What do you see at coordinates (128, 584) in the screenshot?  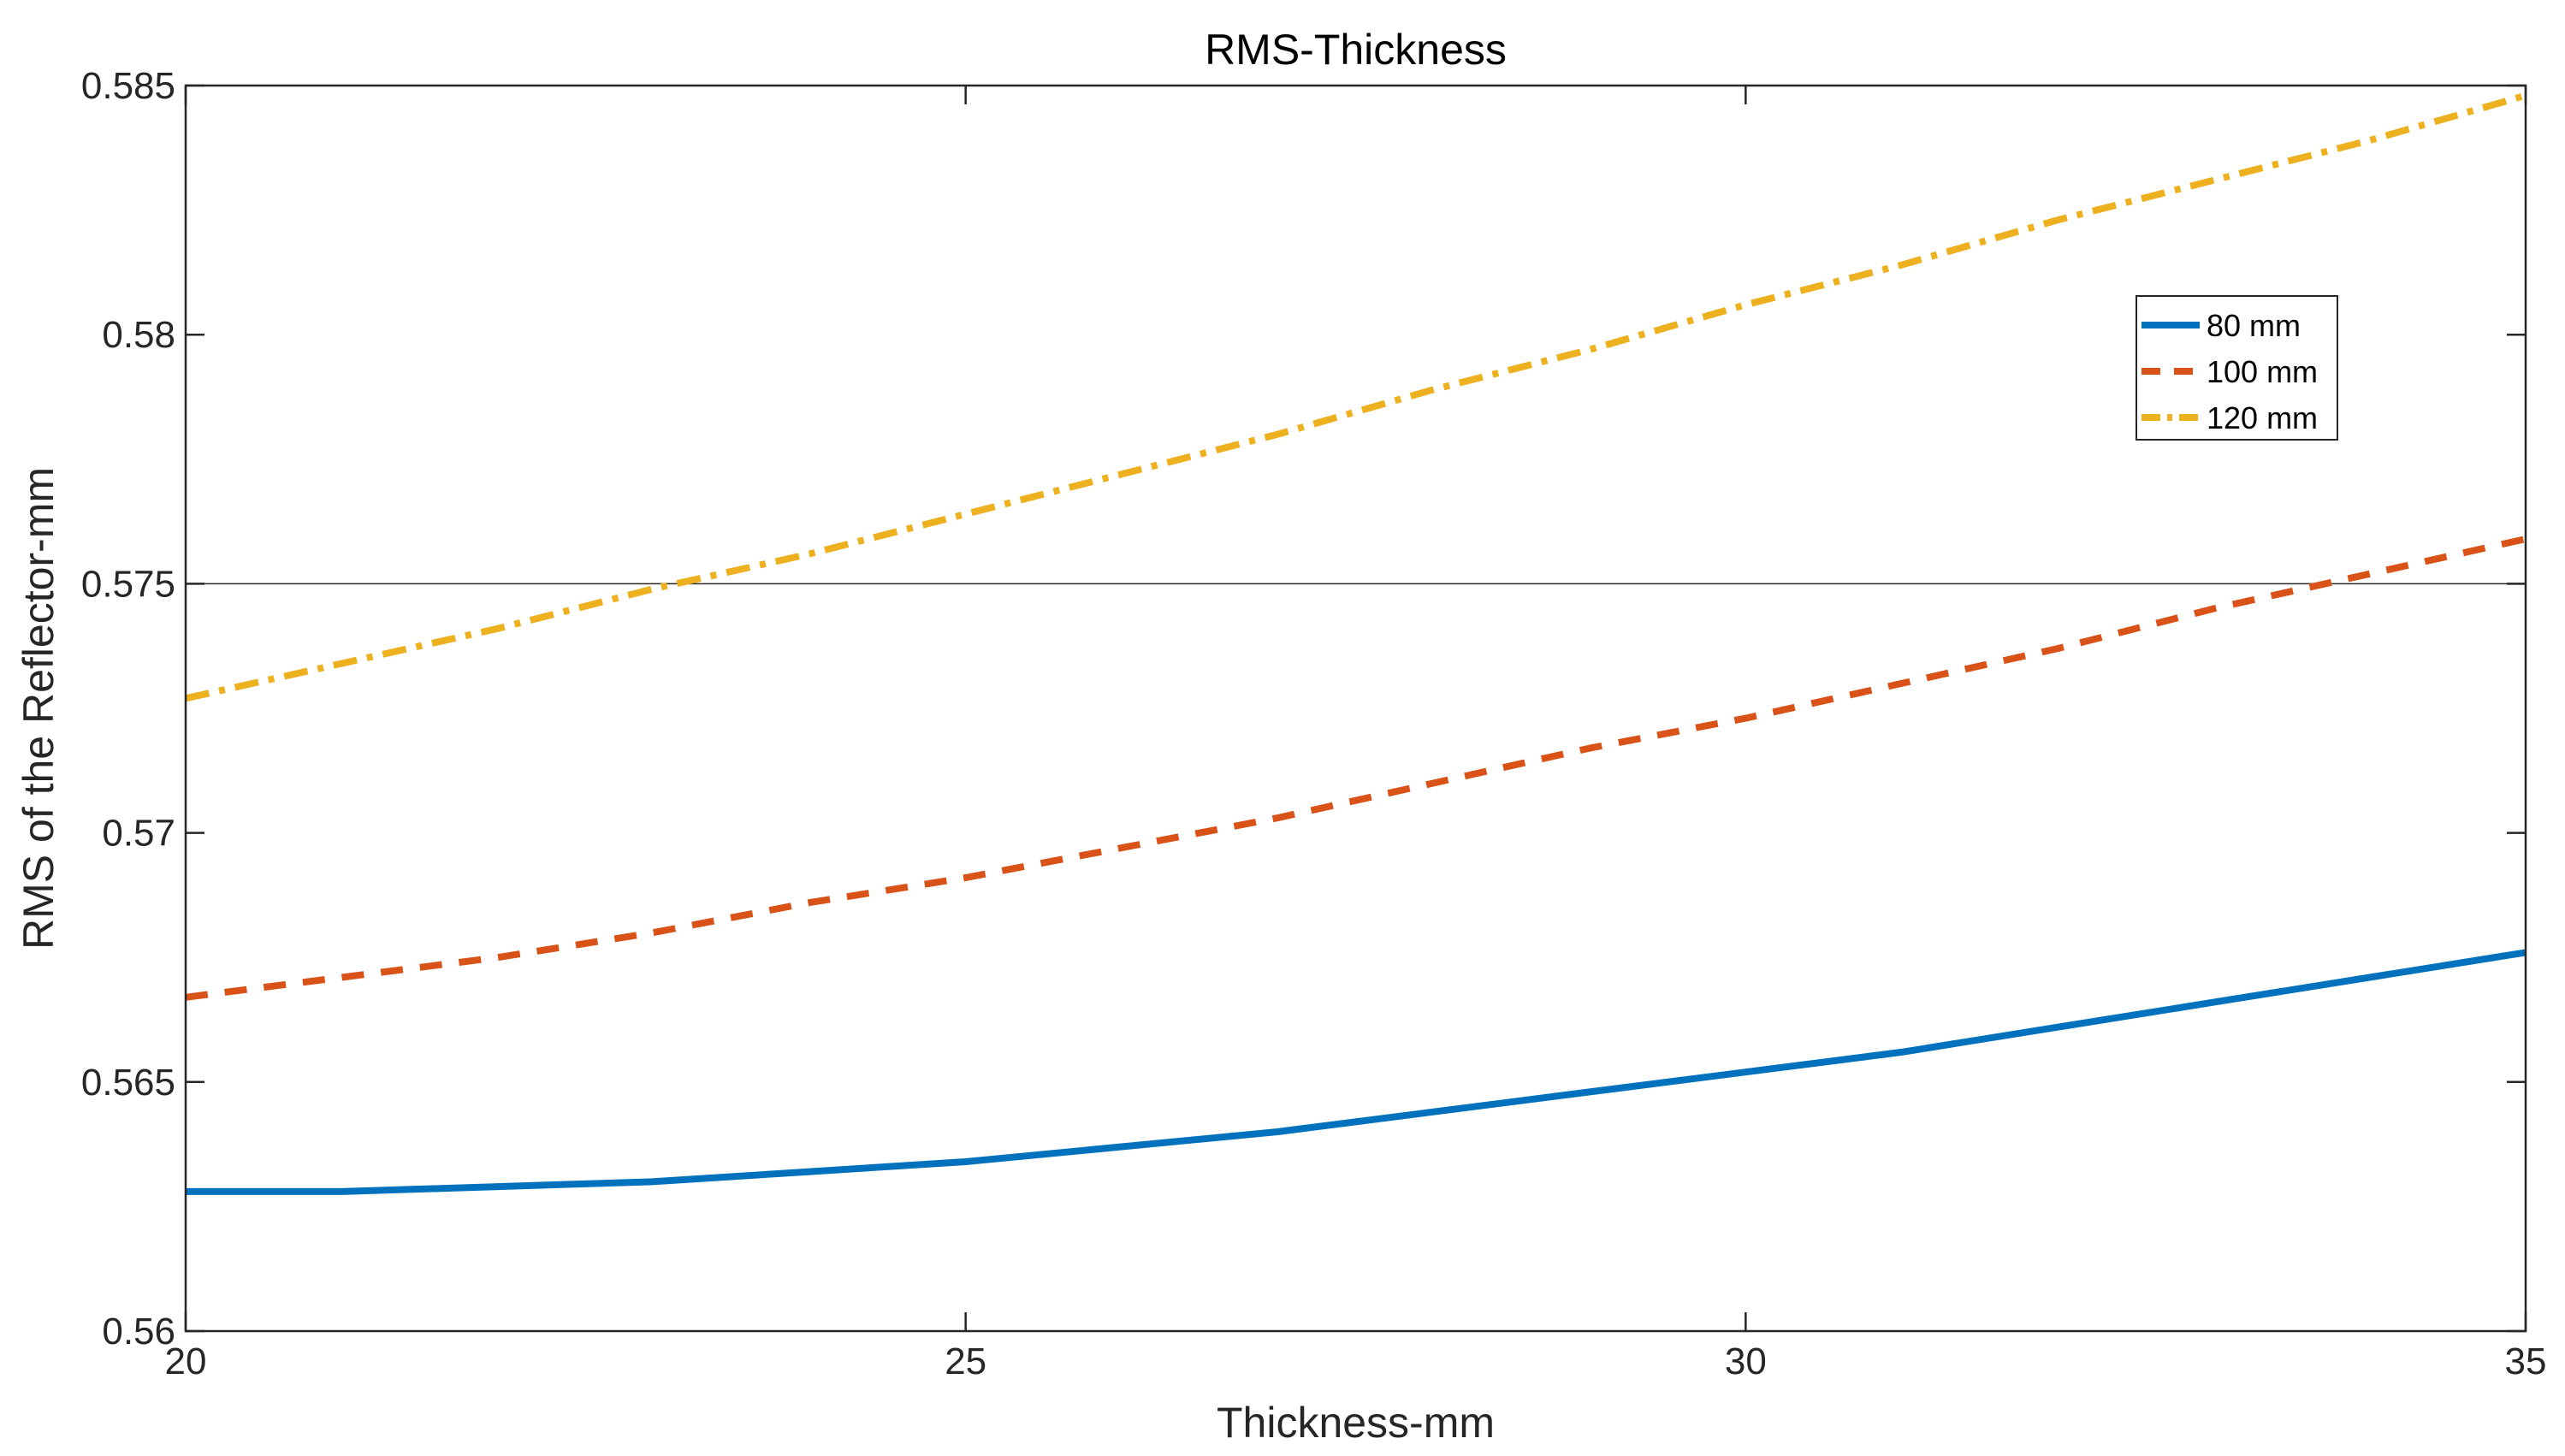 I see `y-tick-label: 0.575` at bounding box center [128, 584].